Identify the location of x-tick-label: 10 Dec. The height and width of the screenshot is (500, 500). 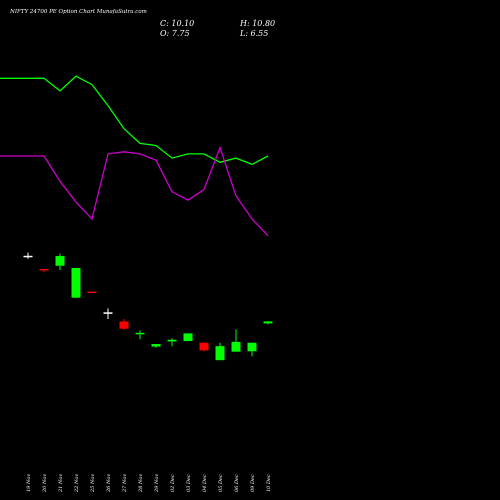
(269, 483).